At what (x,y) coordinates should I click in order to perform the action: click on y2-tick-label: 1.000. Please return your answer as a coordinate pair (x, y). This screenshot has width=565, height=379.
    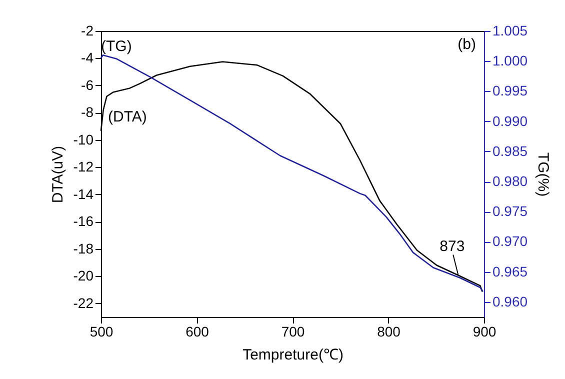
    Looking at the image, I should click on (510, 60).